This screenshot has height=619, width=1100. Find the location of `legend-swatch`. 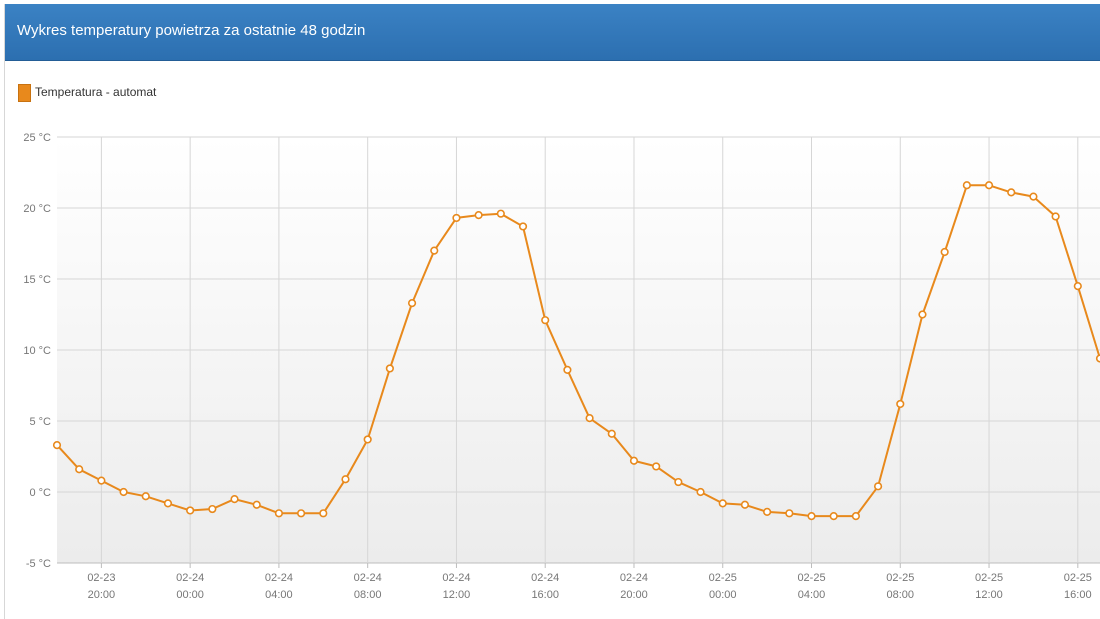

legend-swatch is located at coordinates (24, 93).